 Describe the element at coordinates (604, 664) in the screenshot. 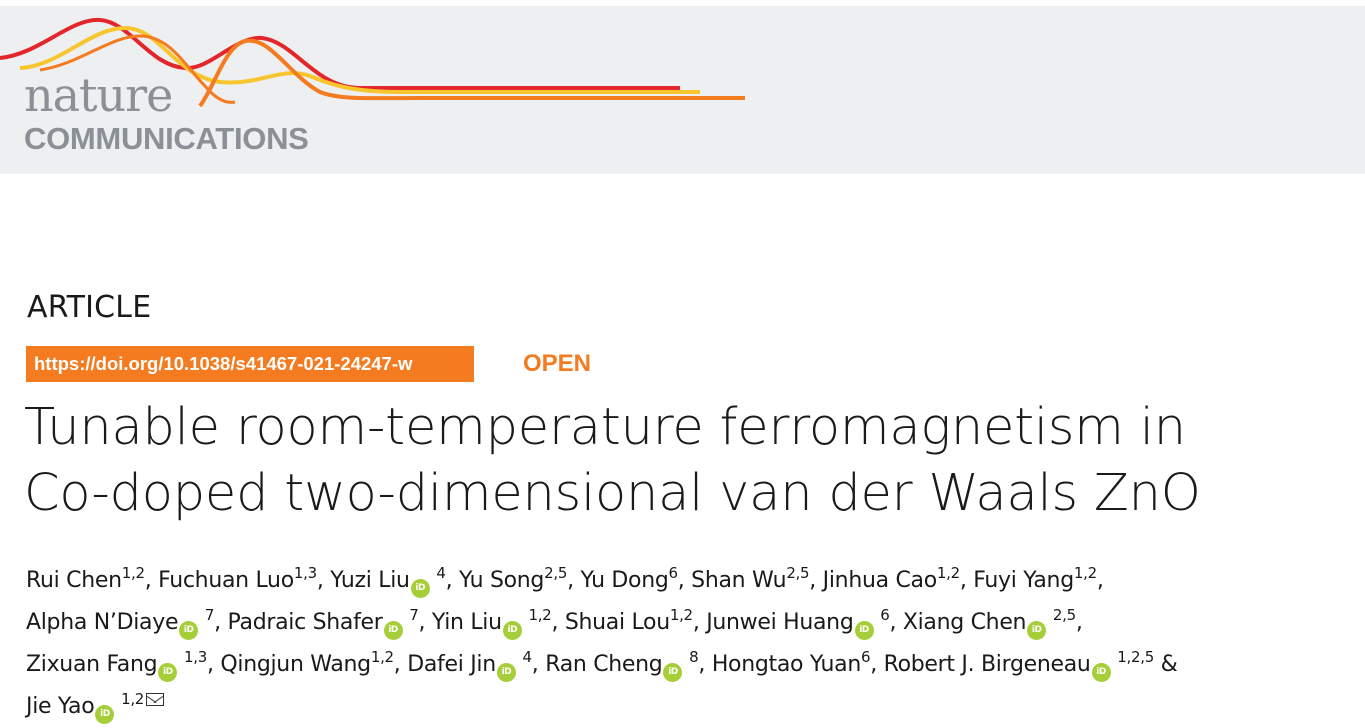

I see `author-name: Ran Cheng` at that location.